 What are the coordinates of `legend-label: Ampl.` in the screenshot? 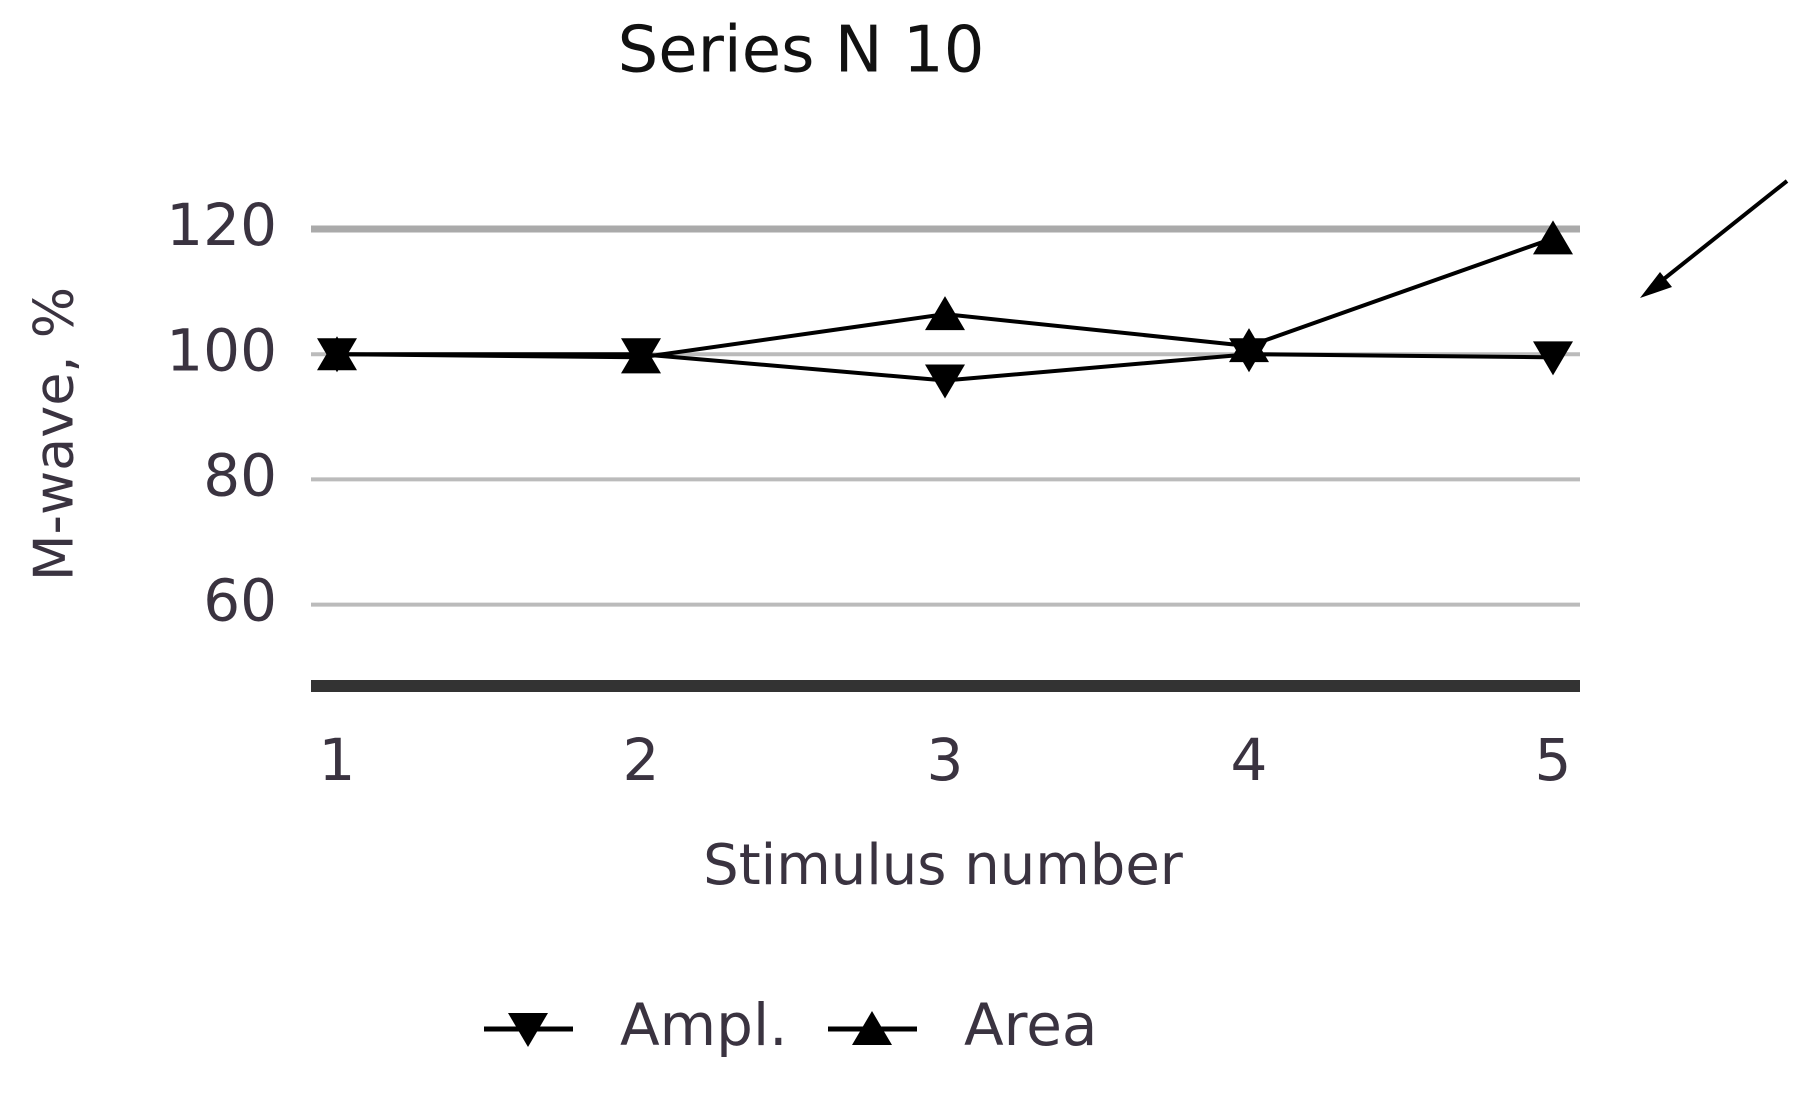 It's located at (704, 1025).